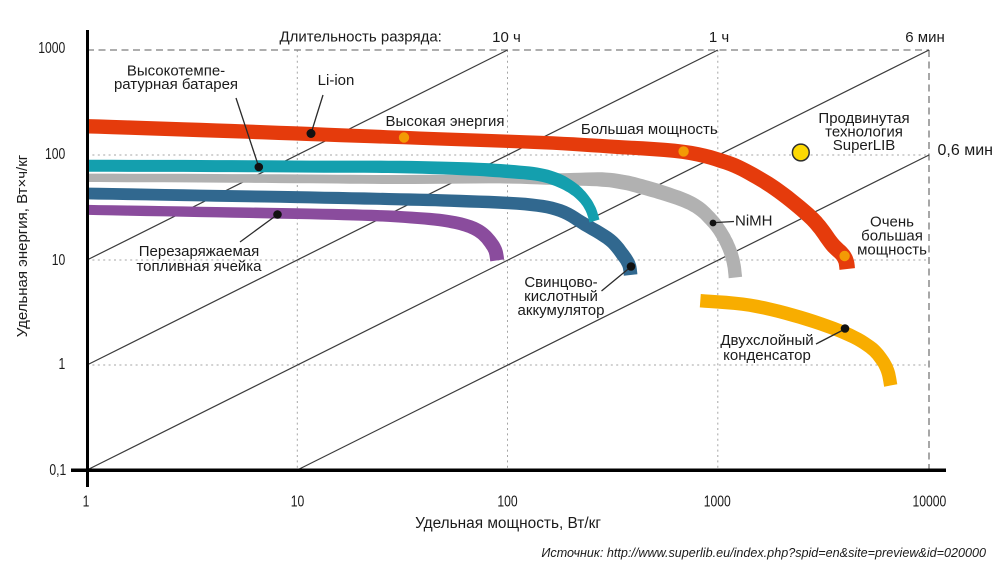 The width and height of the screenshot is (1000, 569). Describe the element at coordinates (199, 251) in the screenshot. I see `svg-text: Перезаряжаемая` at that location.